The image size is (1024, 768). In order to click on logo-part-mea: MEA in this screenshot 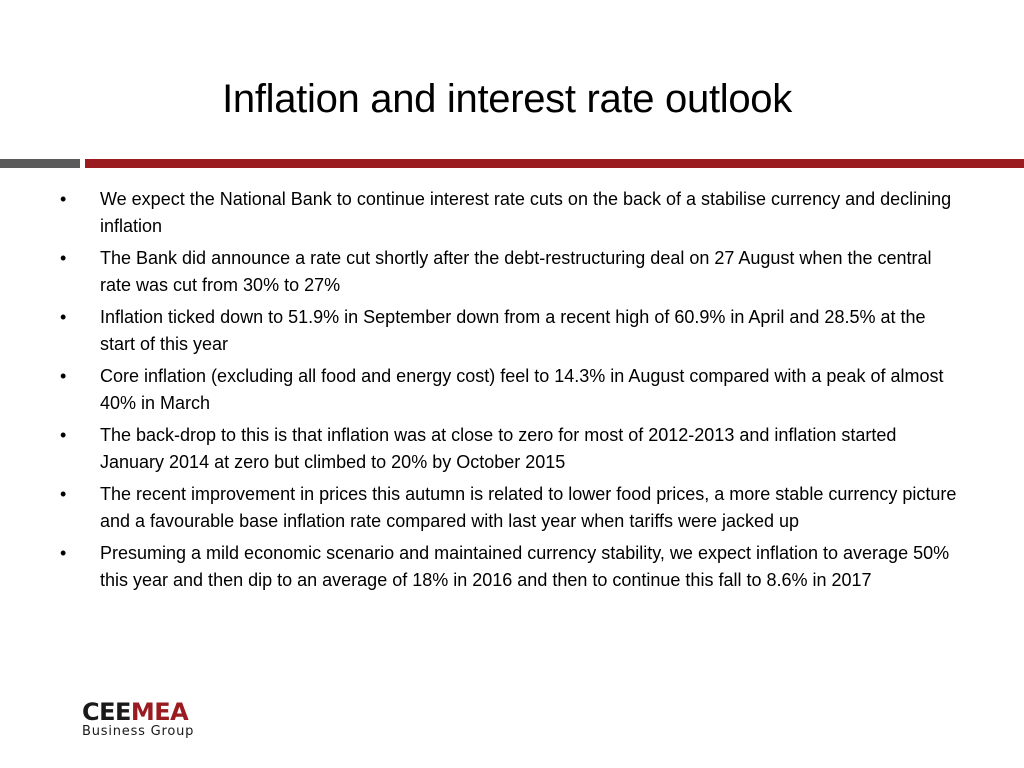, I will do `click(159, 712)`.